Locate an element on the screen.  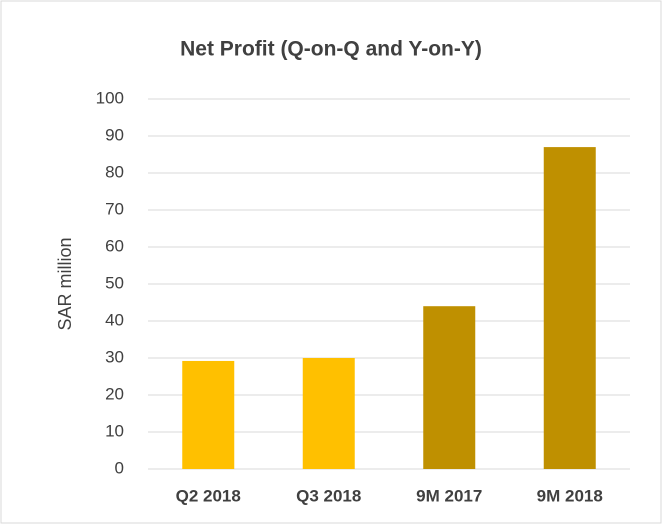
x-tick-label: 9M 2017 is located at coordinates (449, 495).